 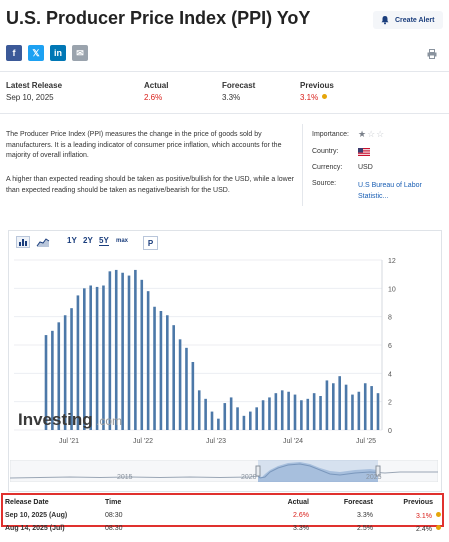 I want to click on range-1y-button: 1Y, so click(x=72, y=240).